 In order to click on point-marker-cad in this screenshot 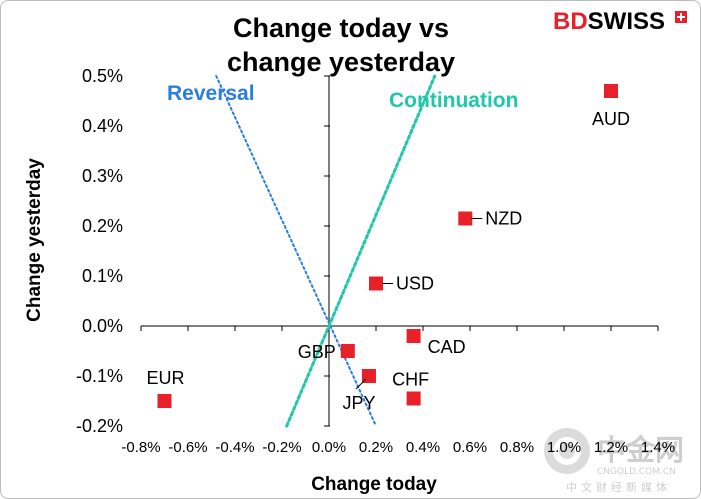, I will do `click(413, 336)`.